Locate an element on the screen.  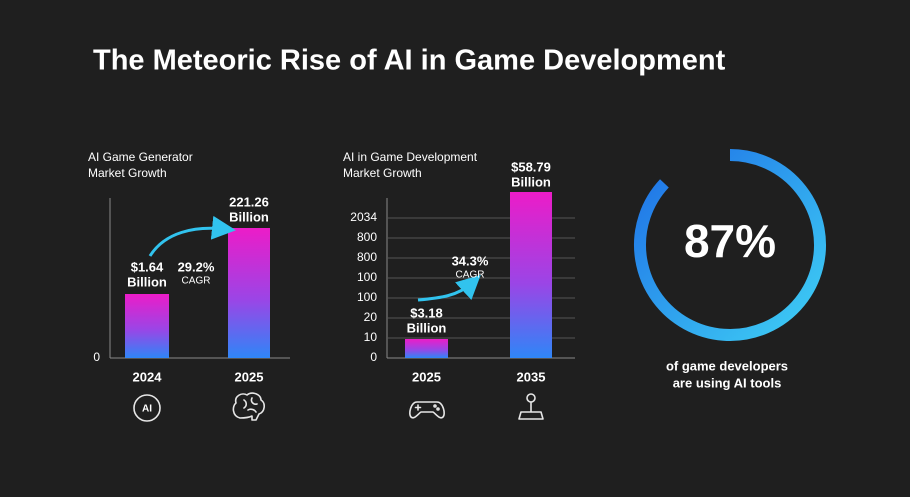
ai-icon is located at coordinates (147, 408).